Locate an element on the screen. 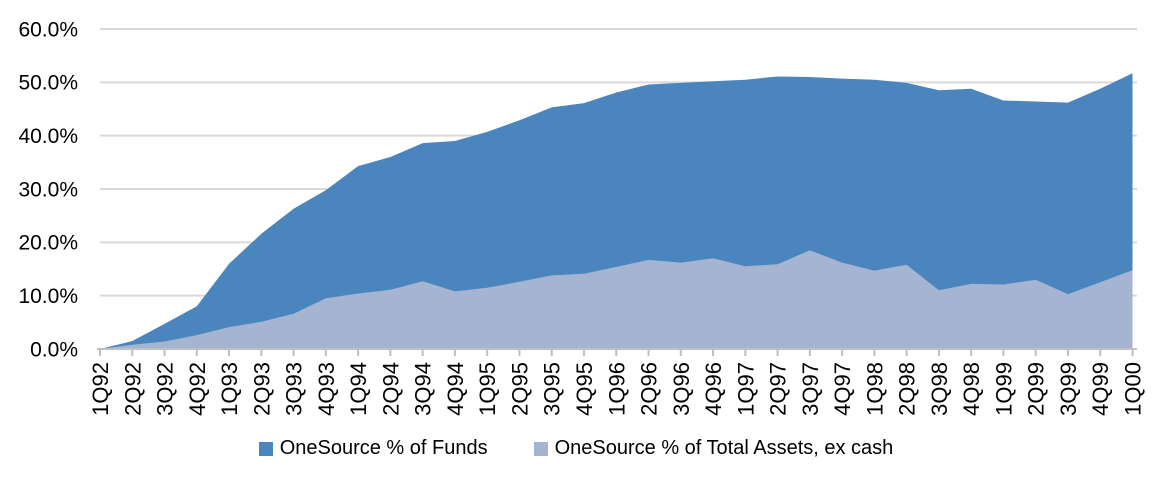  y-tick-label: 40.0% is located at coordinates (48, 136).